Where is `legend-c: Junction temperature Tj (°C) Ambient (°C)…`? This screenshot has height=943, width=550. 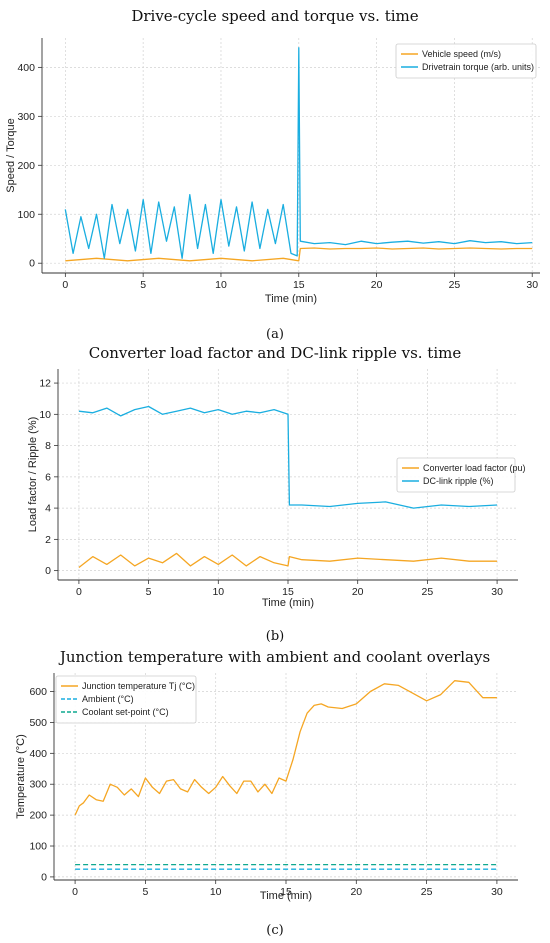 legend-c: Junction temperature Tj (°C) Ambient (°C)… is located at coordinates (126, 699).